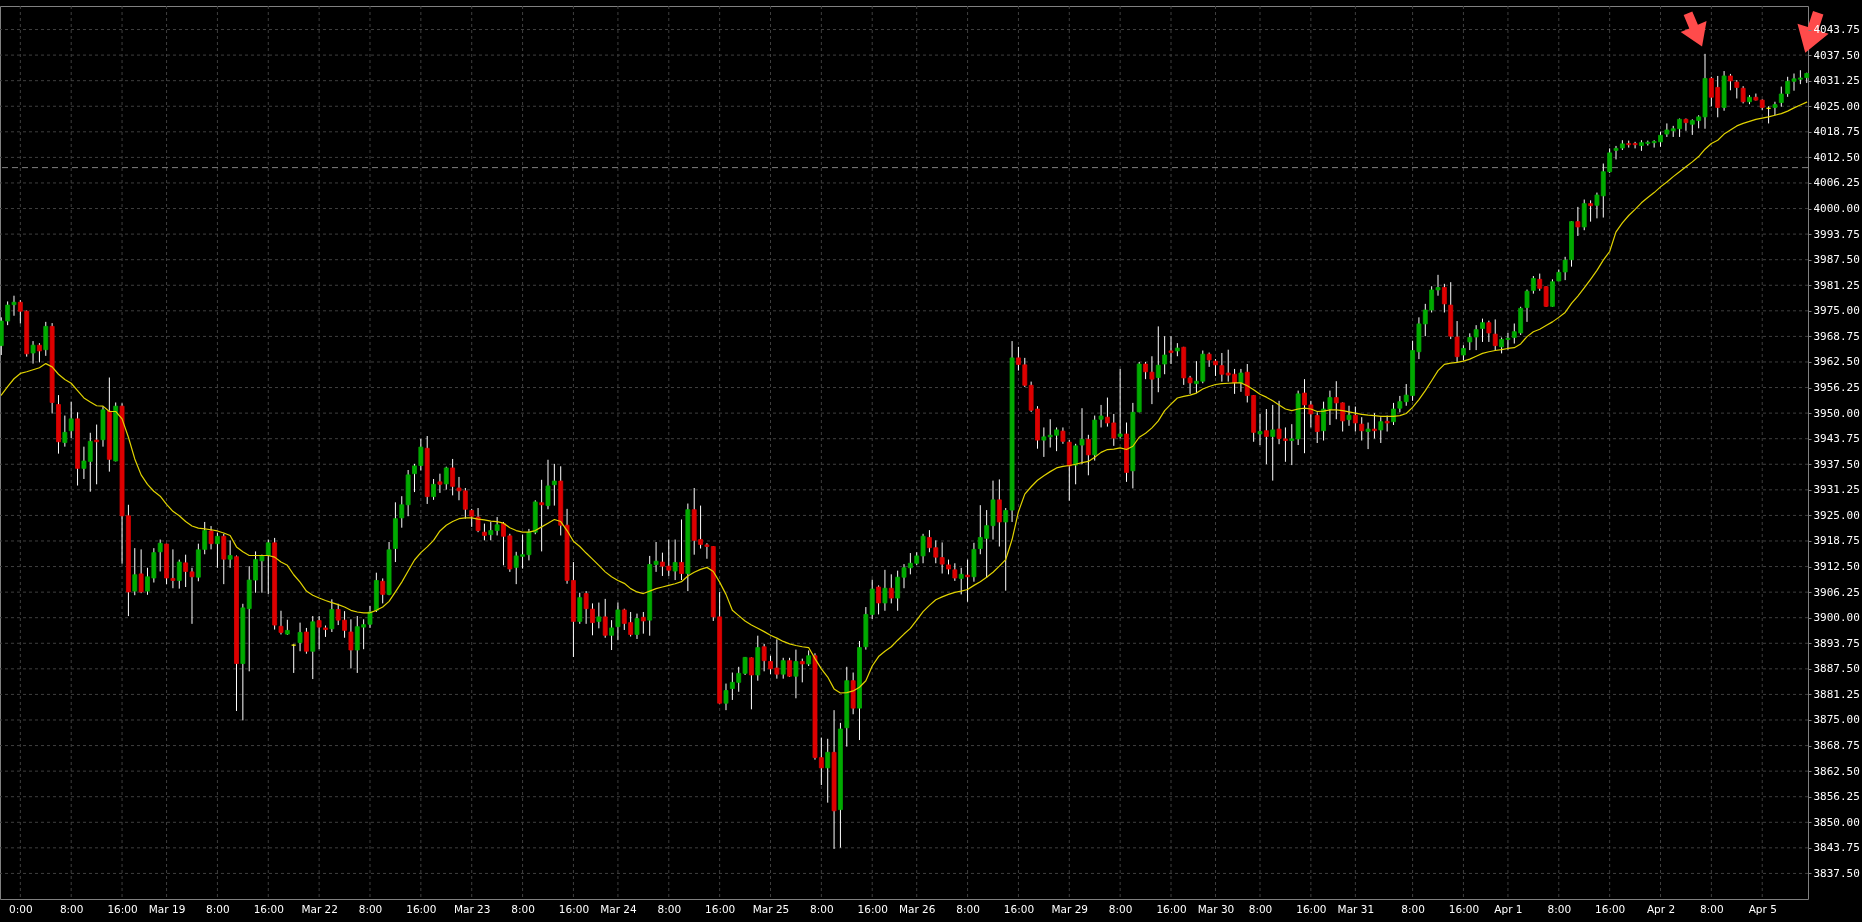 This screenshot has height=922, width=1862. What do you see at coordinates (1836, 311) in the screenshot?
I see `y-tick-label: 3975.00` at bounding box center [1836, 311].